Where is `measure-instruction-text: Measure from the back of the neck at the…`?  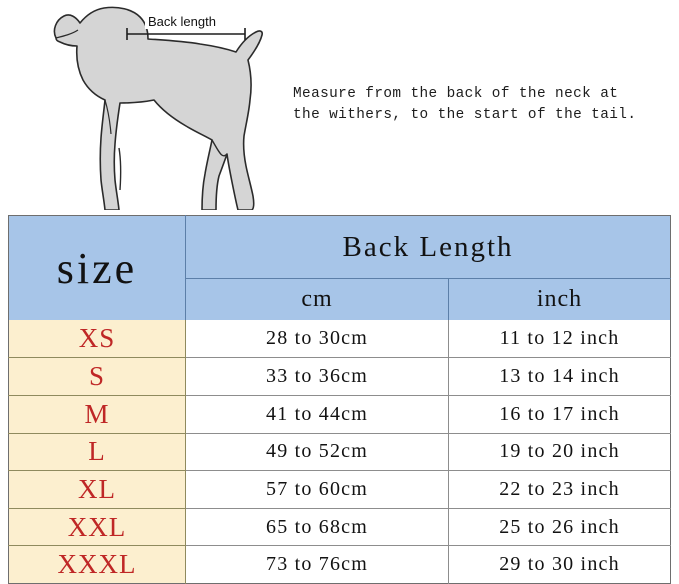
measure-instruction-text: Measure from the back of the neck at the… is located at coordinates (465, 104).